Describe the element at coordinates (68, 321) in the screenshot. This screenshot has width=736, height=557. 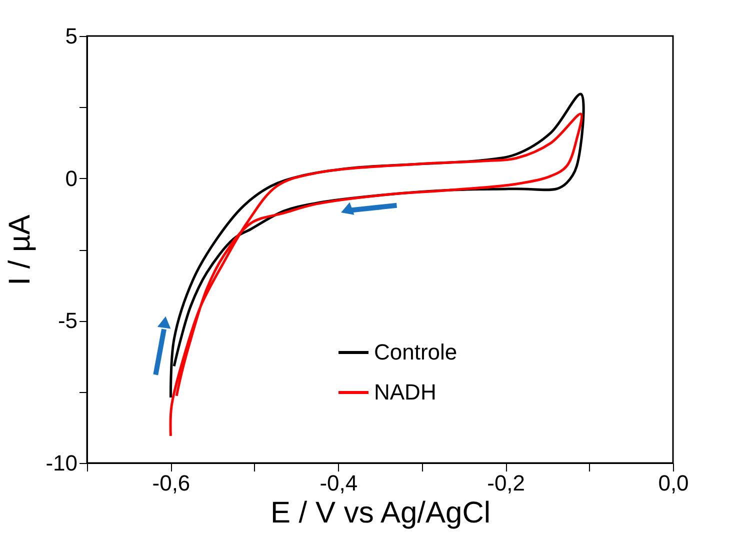
I see `y-tick-label: -5` at that location.